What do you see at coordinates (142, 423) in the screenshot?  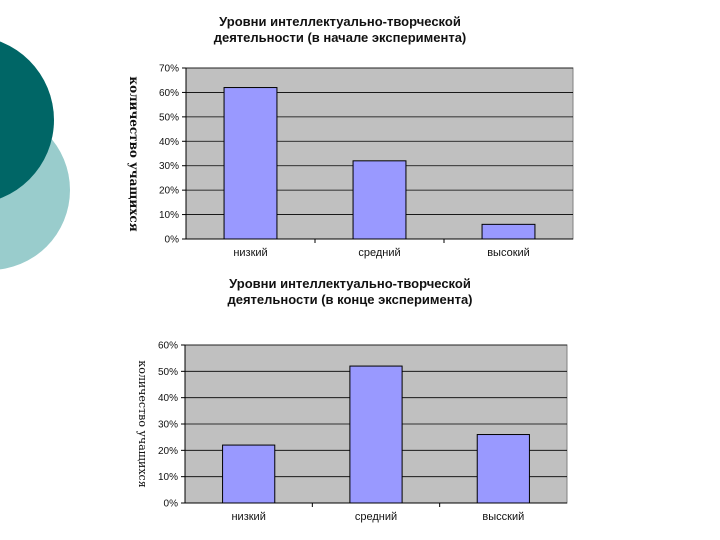 I see `chart-2-y-axis-label: количество учащихся` at bounding box center [142, 423].